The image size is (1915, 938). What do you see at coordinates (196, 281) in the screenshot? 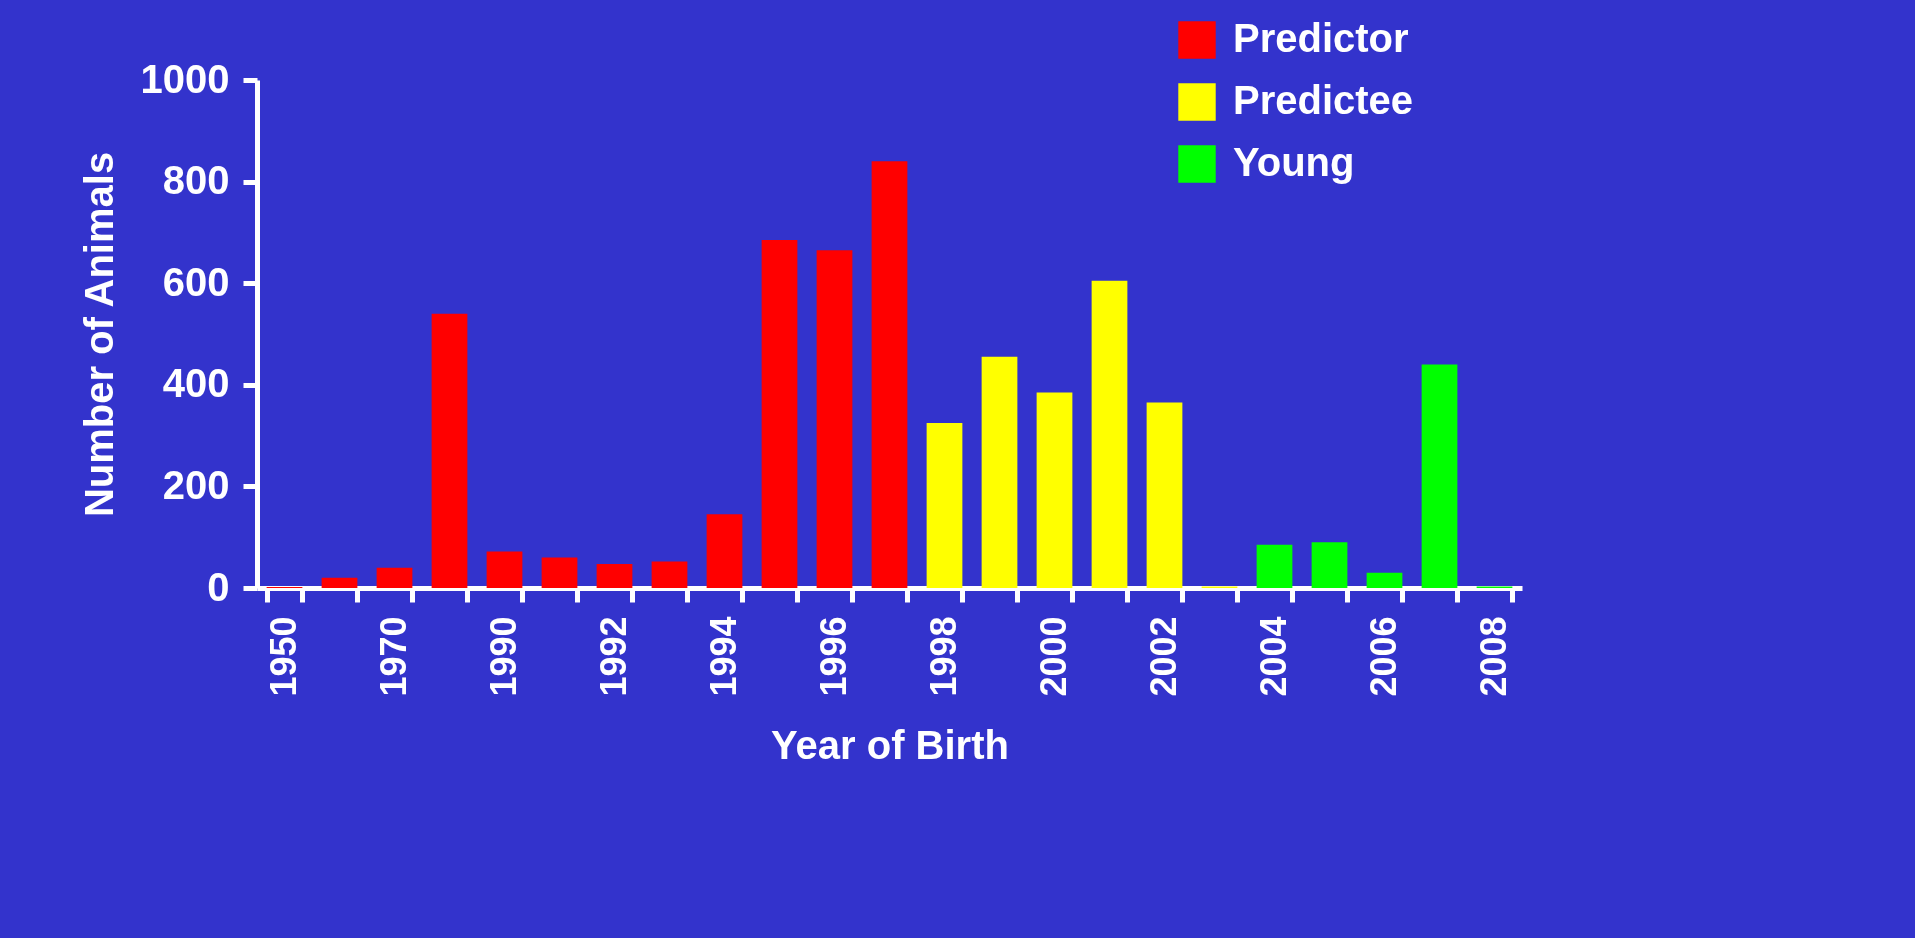
I see `y-tick-label: 600` at bounding box center [196, 281].